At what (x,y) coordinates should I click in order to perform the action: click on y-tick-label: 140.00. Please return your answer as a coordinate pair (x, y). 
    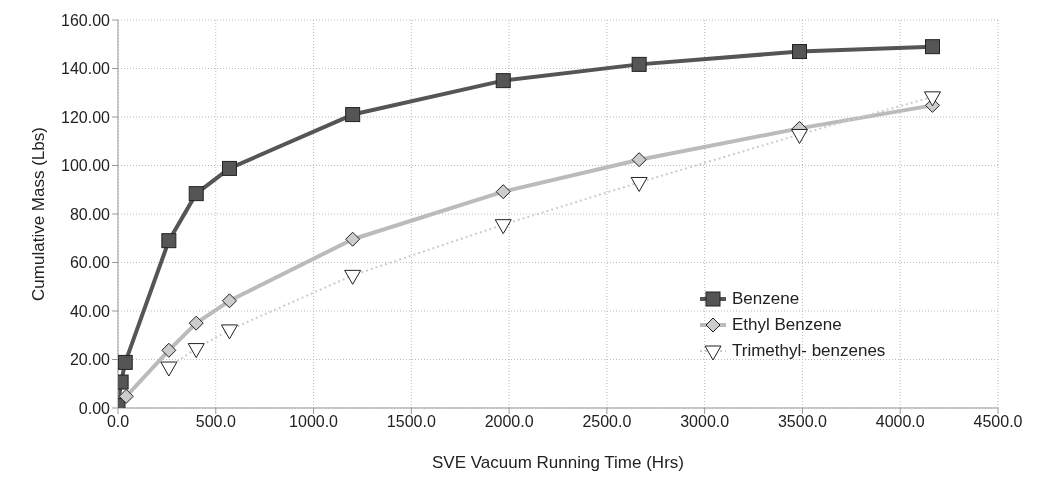
    Looking at the image, I should click on (86, 69).